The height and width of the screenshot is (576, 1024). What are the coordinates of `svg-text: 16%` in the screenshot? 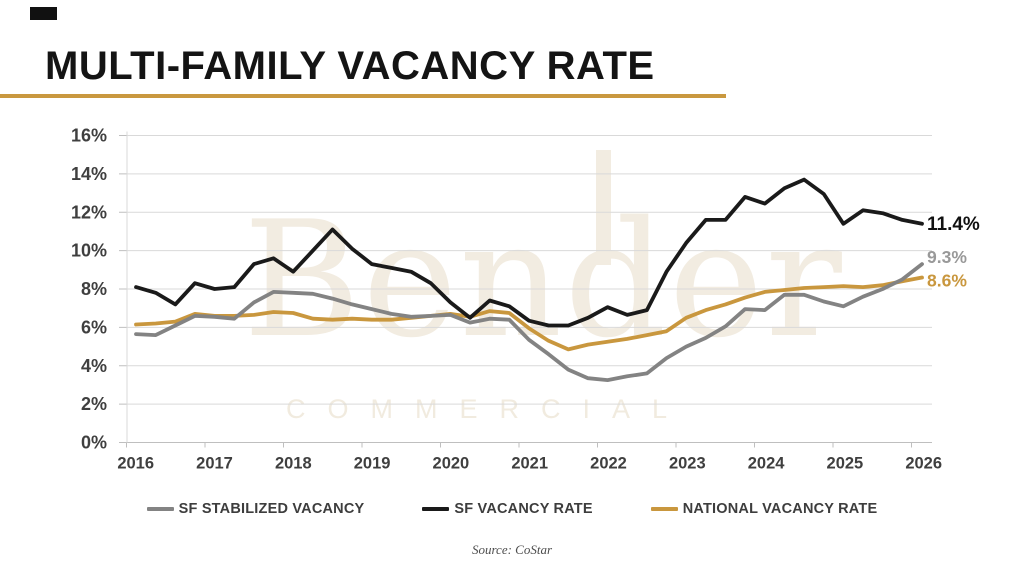 It's located at (89, 136).